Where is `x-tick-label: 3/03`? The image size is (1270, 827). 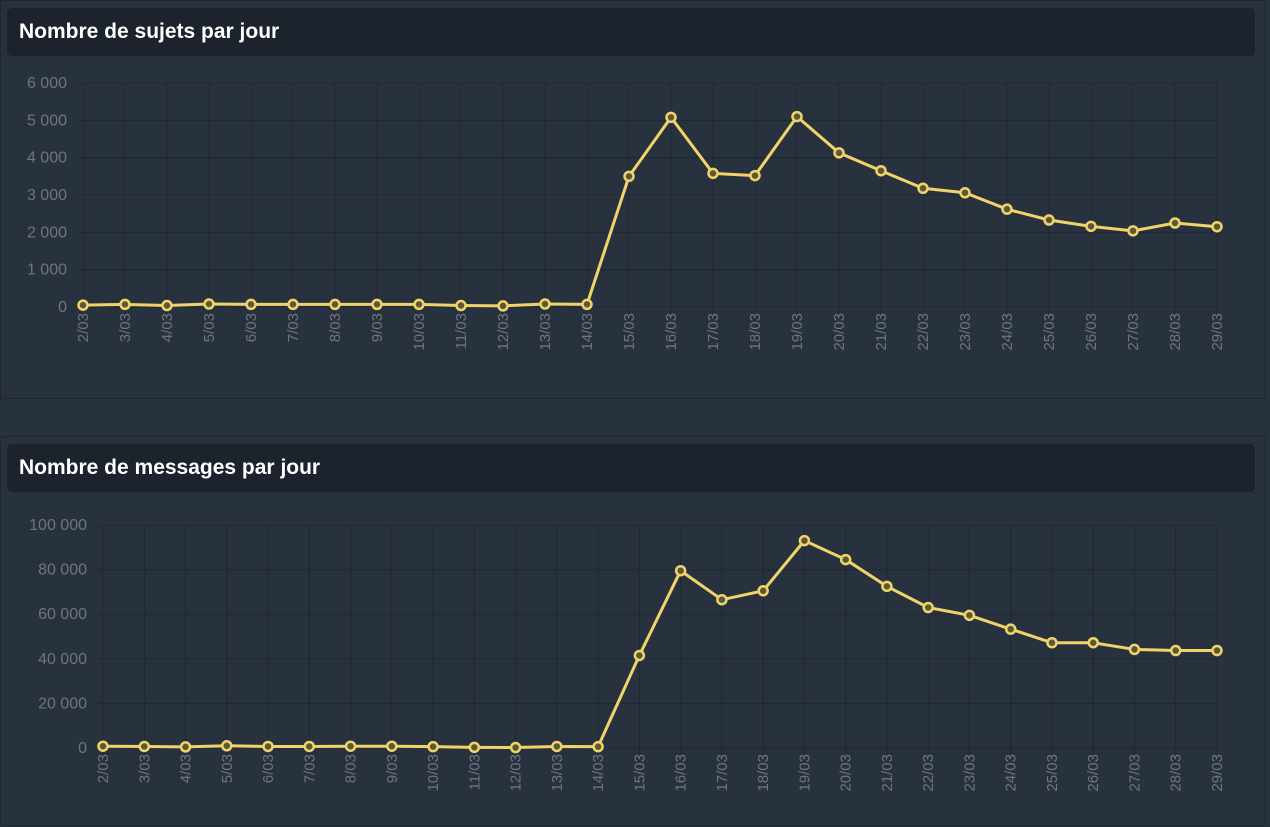 x-tick-label: 3/03 is located at coordinates (144, 768).